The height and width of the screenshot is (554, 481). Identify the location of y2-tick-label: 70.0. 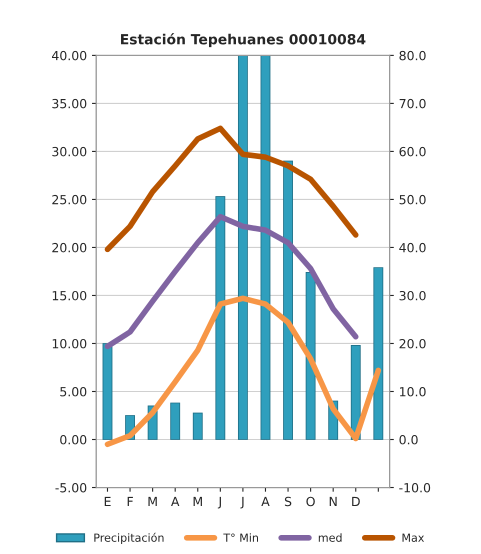
(413, 103).